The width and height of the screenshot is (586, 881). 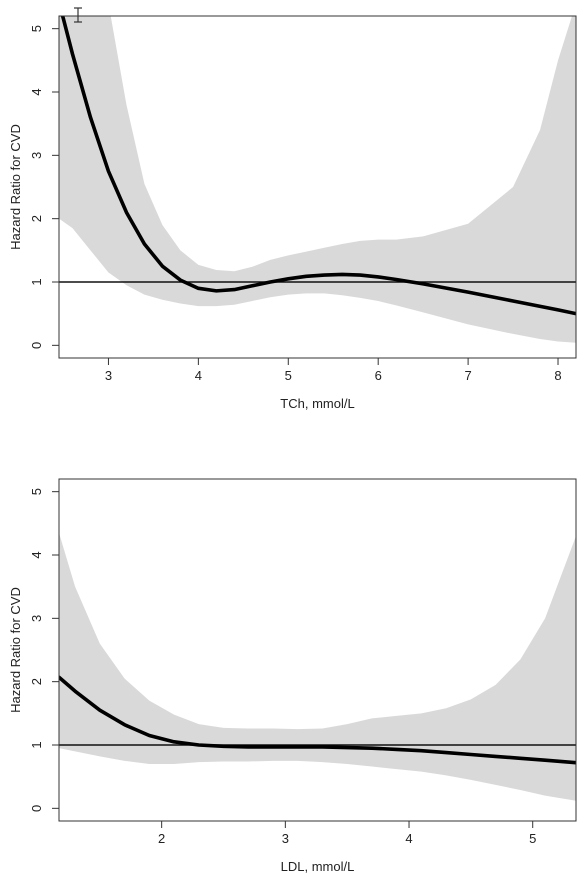 What do you see at coordinates (317, 403) in the screenshot?
I see `x-axis-title: TCh, mmol/L` at bounding box center [317, 403].